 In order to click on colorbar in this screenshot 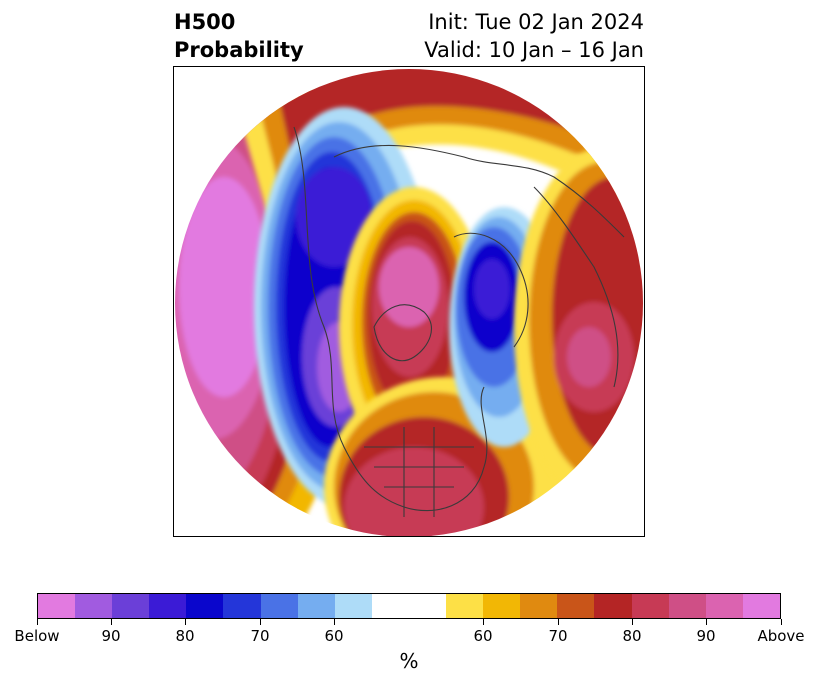, I will do `click(409, 606)`.